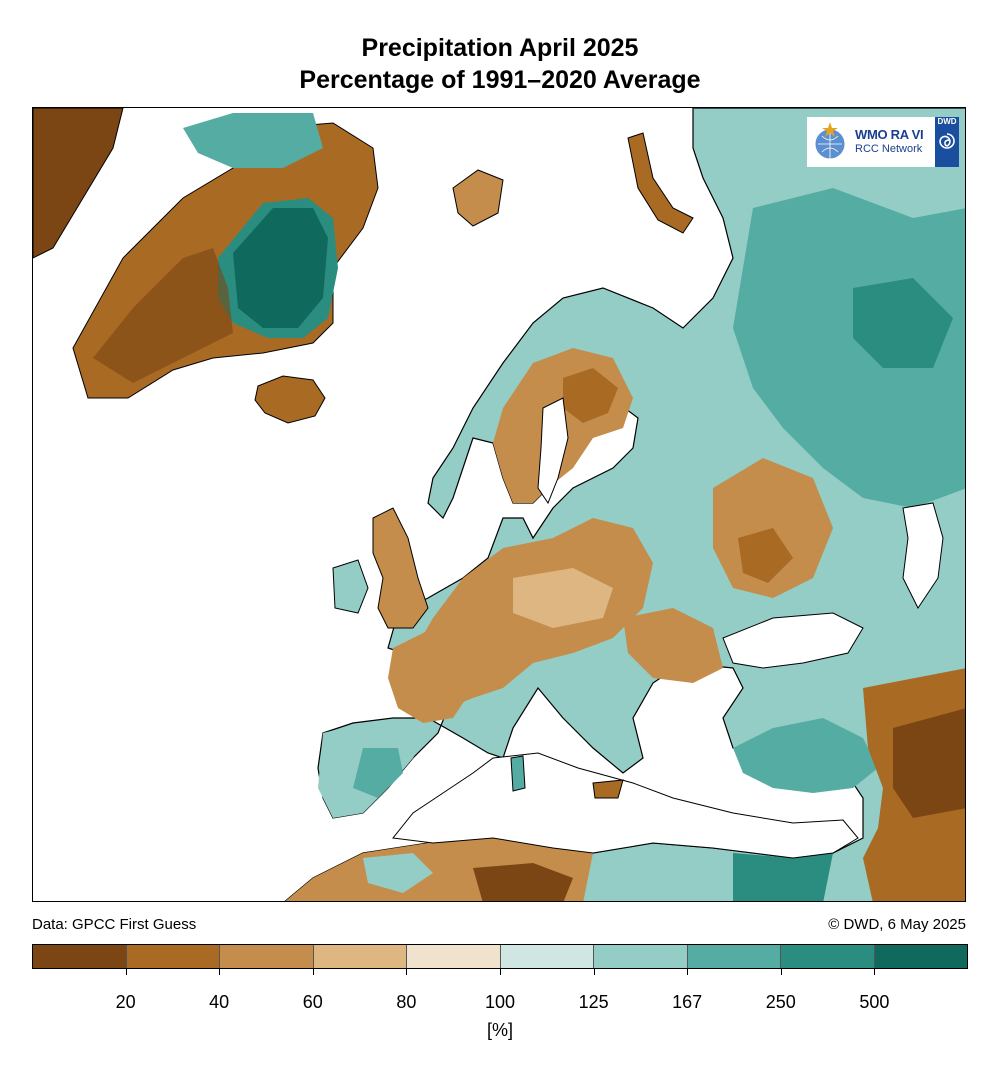 This screenshot has width=1000, height=1075. Describe the element at coordinates (400, 568) in the screenshot. I see `great-britain` at that location.